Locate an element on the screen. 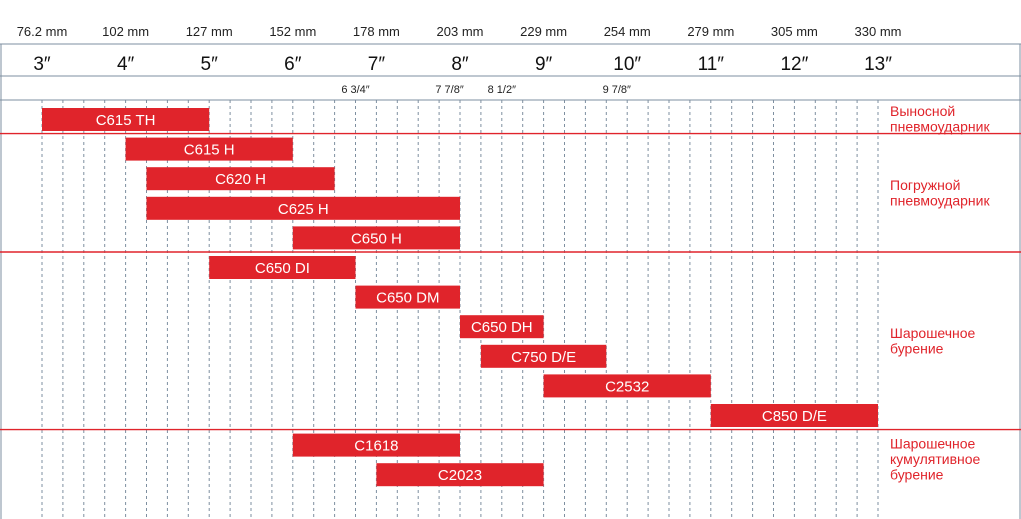 Image resolution: width=1021 pixels, height=519 pixels. group-label: Выносной is located at coordinates (922, 111).